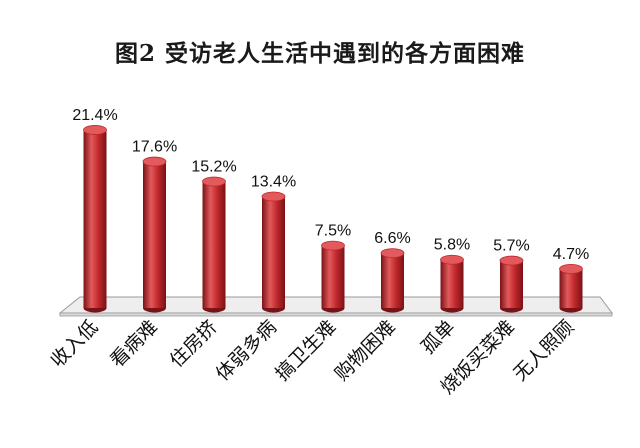  I want to click on data-label: 7.5%, so click(333, 231).